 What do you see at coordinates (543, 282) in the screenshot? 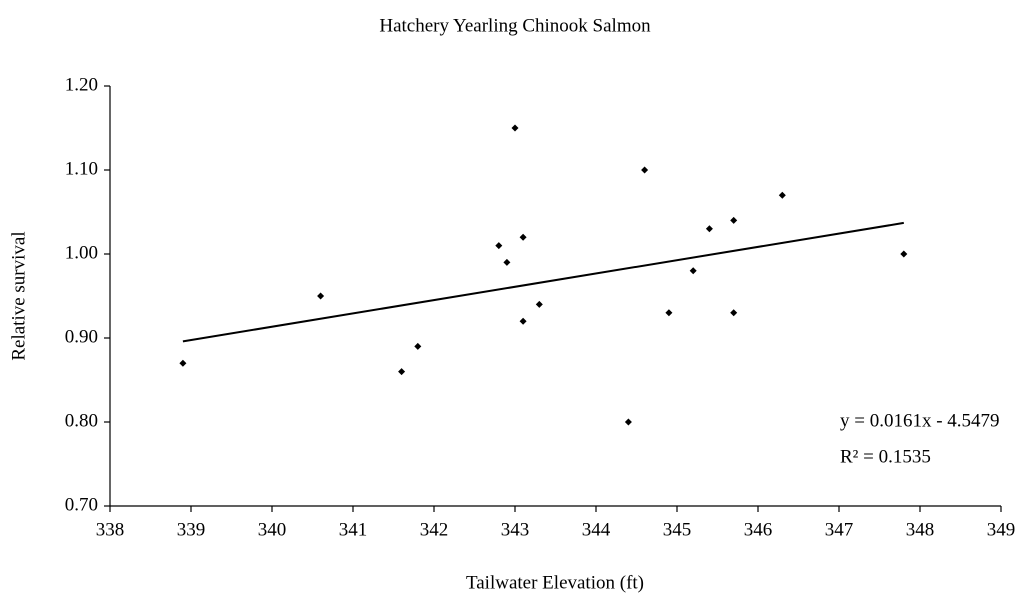
I see `trendline` at bounding box center [543, 282].